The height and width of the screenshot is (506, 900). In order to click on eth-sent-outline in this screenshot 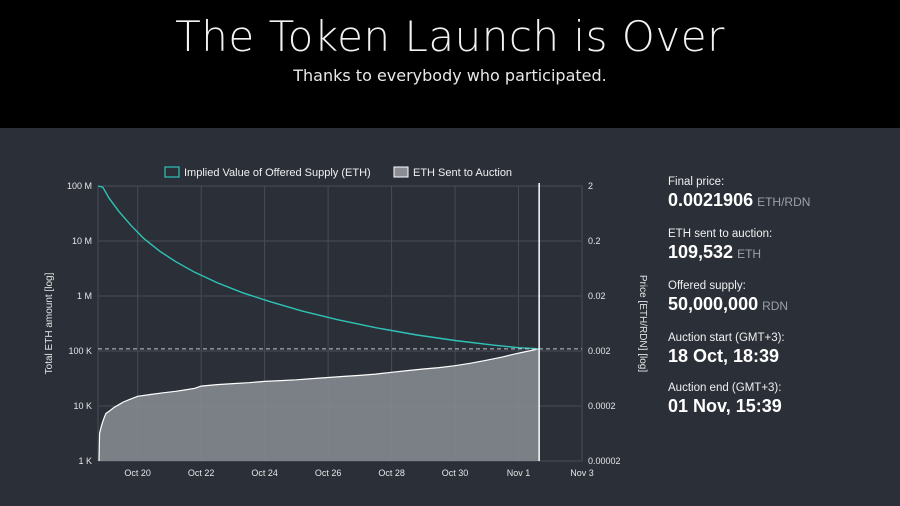, I will do `click(319, 405)`.